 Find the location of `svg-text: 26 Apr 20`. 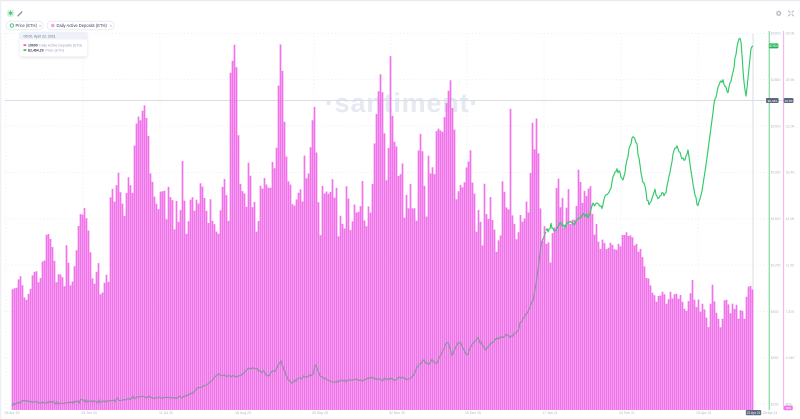

svg-text: 26 Apr 20 is located at coordinates (12, 413).